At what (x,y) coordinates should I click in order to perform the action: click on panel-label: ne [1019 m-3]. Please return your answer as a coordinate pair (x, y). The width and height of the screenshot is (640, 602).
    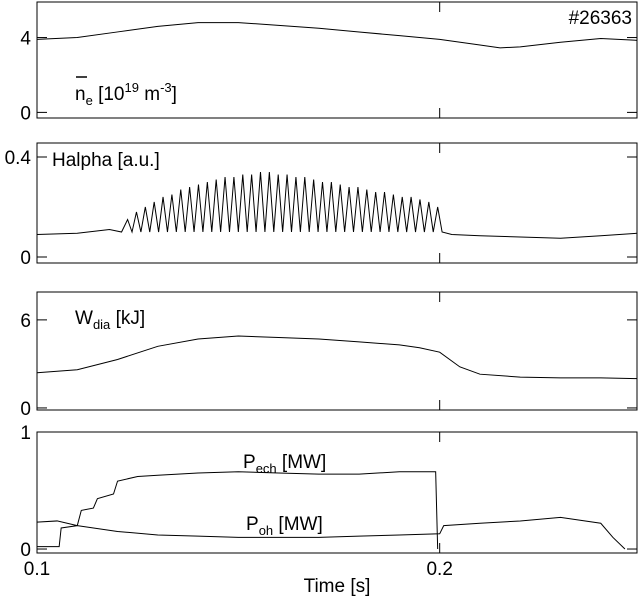
    Looking at the image, I should click on (126, 94).